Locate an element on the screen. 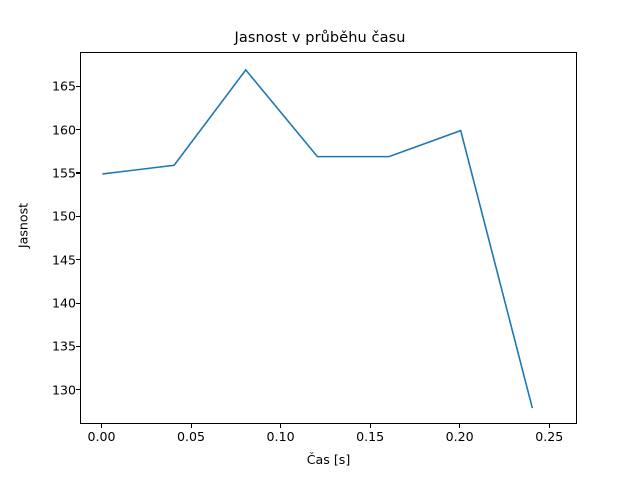 The height and width of the screenshot is (480, 640). chart-title: Jasnost v průběhu času is located at coordinates (320, 38).